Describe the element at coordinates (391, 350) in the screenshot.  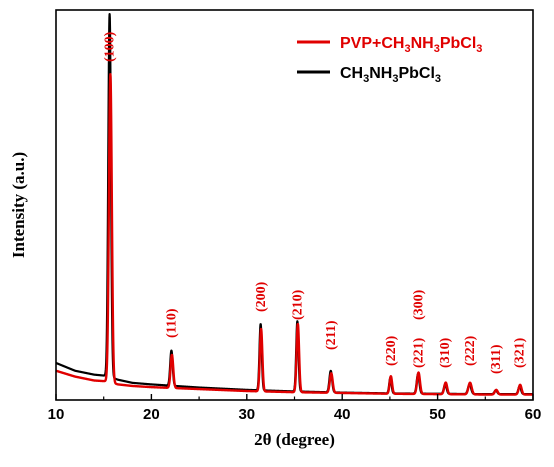
I see `peak-label: (220)` at that location.